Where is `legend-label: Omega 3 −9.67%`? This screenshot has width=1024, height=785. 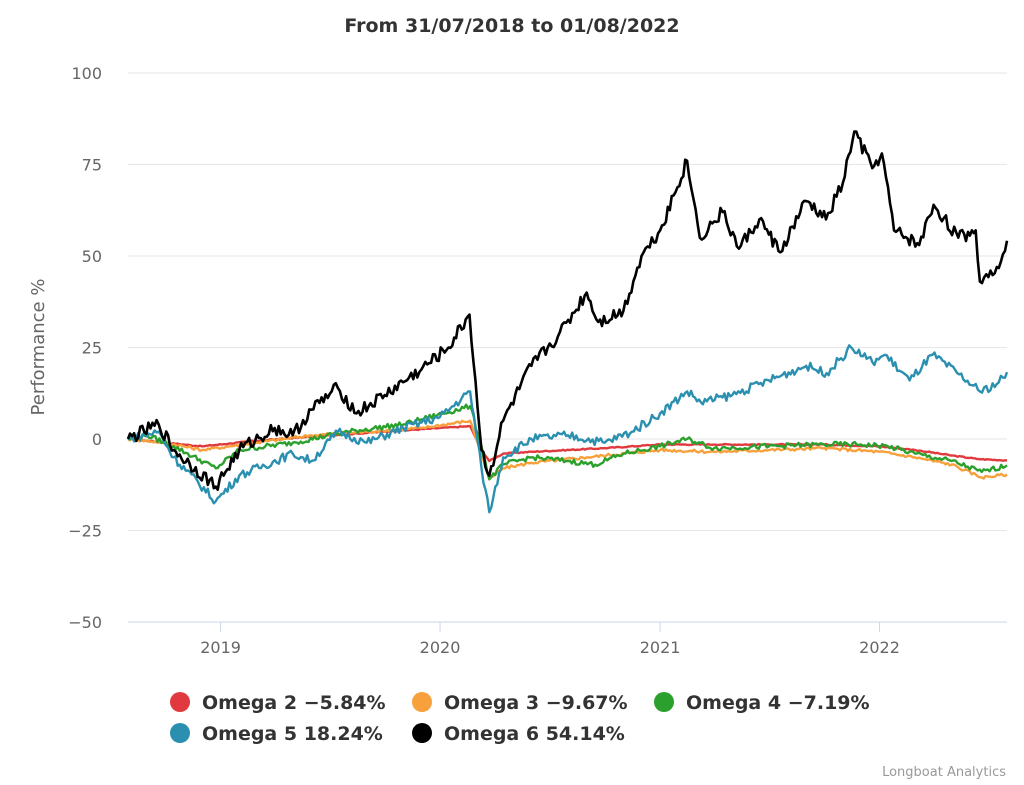 legend-label: Omega 3 −9.67% is located at coordinates (536, 703).